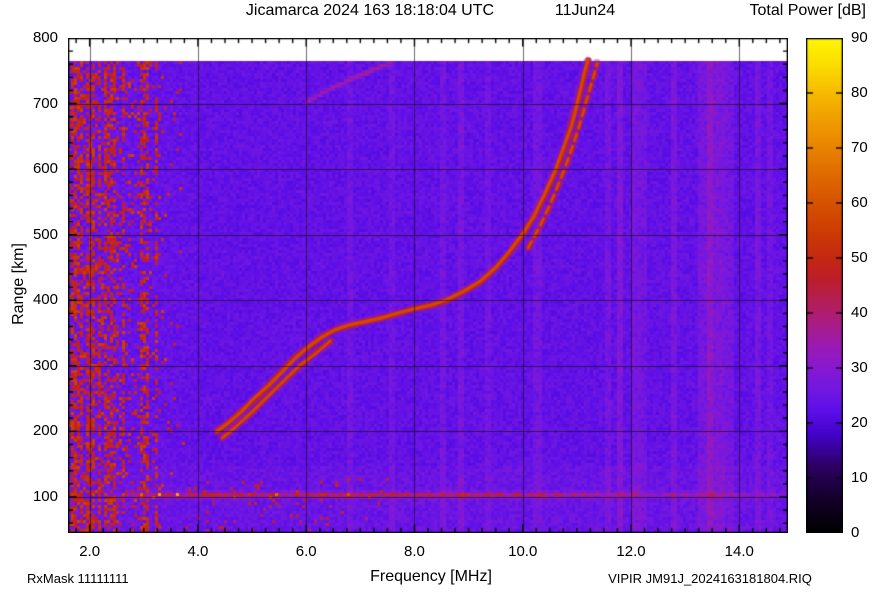 The image size is (874, 595). I want to click on y-axis-label: Range [km], so click(18, 284).